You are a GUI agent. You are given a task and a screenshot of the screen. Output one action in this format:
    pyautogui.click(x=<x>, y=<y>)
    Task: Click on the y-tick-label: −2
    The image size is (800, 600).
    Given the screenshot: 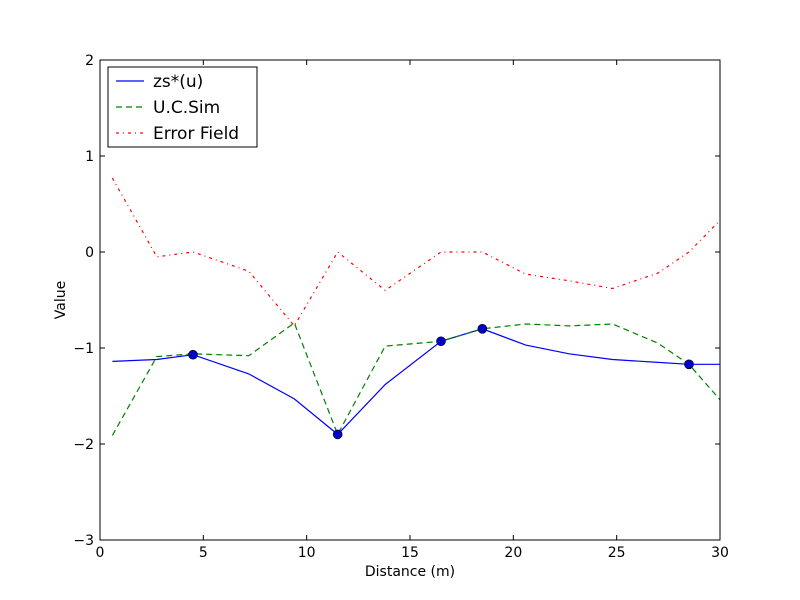 What is the action you would take?
    pyautogui.click(x=83, y=445)
    